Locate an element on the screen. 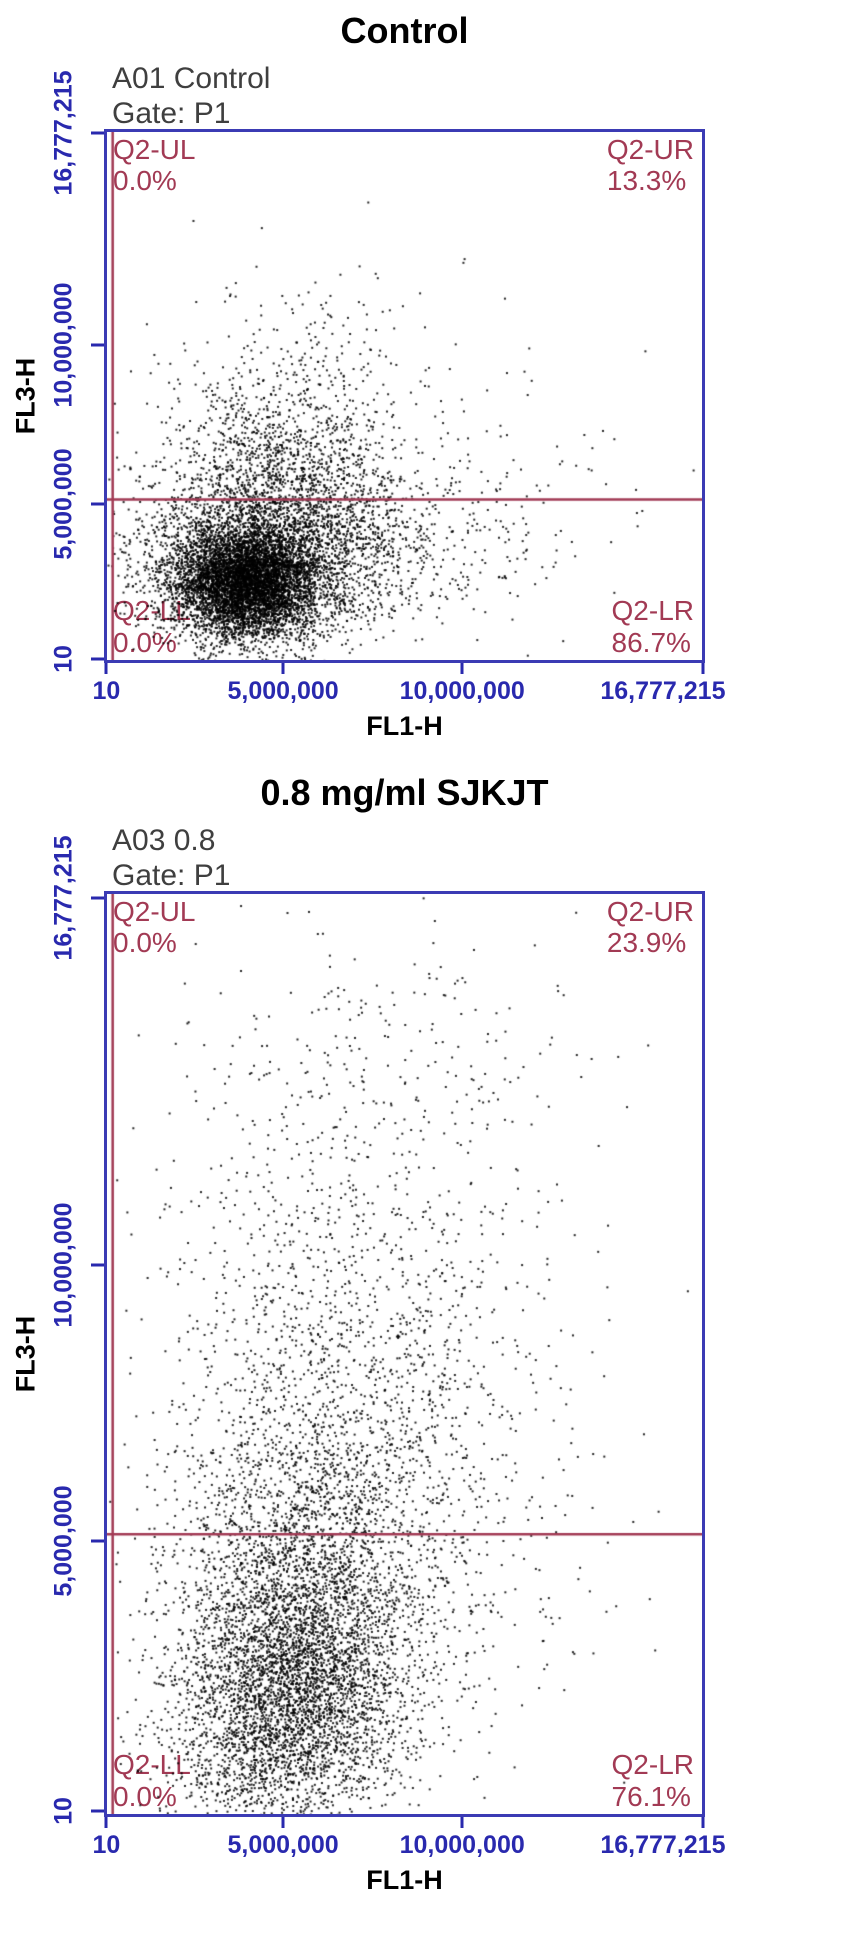 Image resolution: width=867 pixels, height=1937 pixels. sample-label: A01 Control is located at coordinates (191, 78).